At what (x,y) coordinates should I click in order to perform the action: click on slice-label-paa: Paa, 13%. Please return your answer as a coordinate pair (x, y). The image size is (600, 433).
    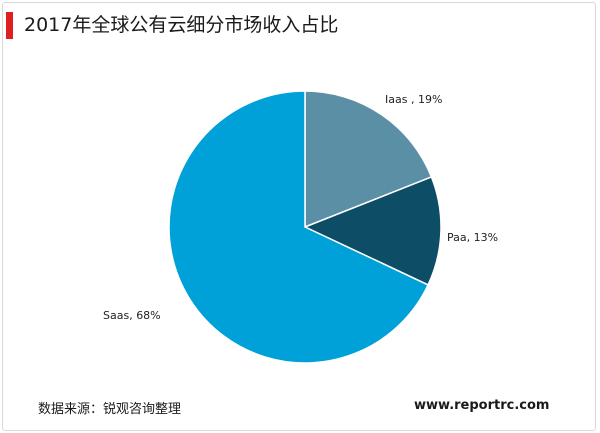
    Looking at the image, I should click on (472, 237).